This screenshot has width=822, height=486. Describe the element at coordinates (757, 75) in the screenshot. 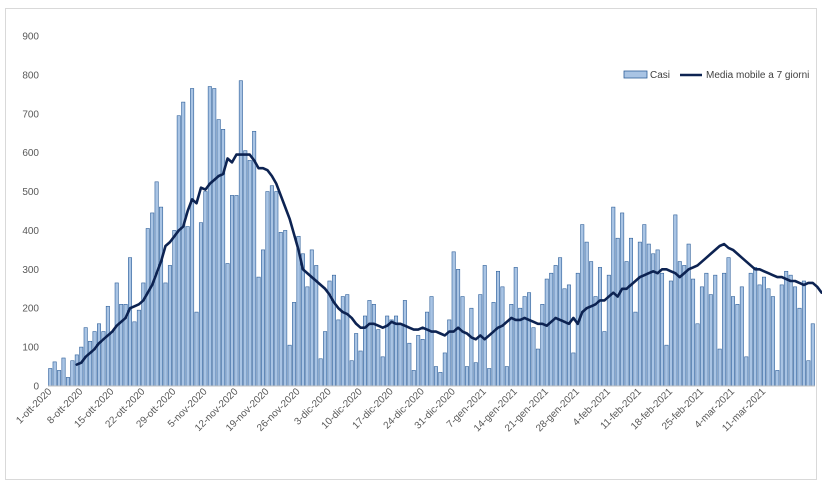

I see `legend-label-moving-average: Media mobile a 7 giorni` at that location.